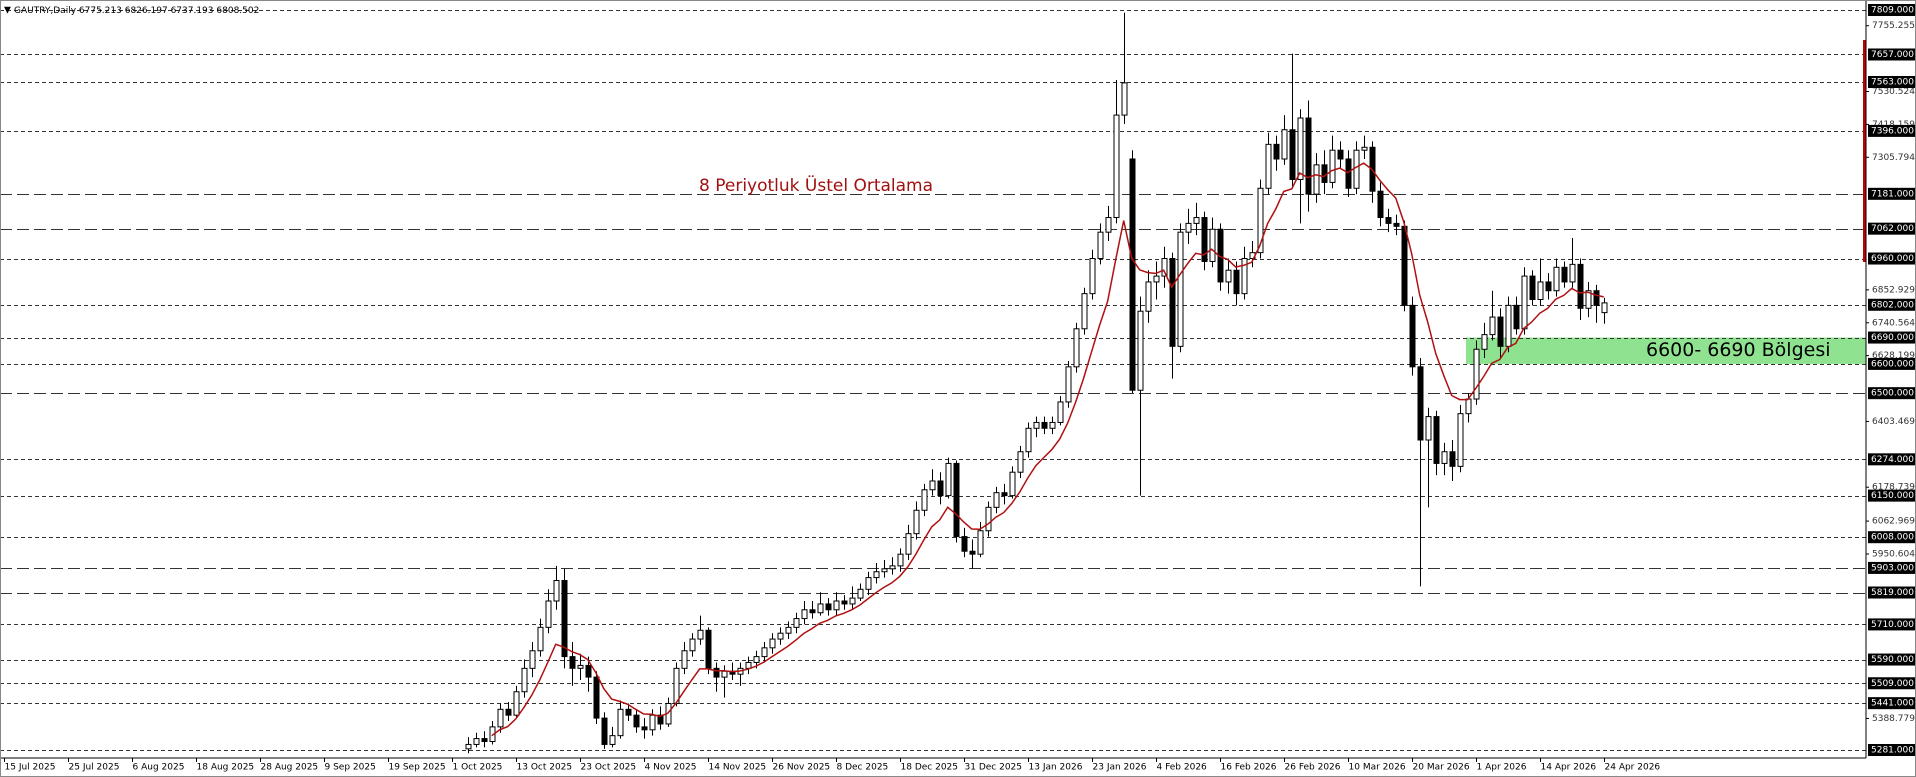 This screenshot has width=1916, height=777. What do you see at coordinates (738, 768) in the screenshot?
I see `x-tick-label: 14 Nov 2025` at bounding box center [738, 768].